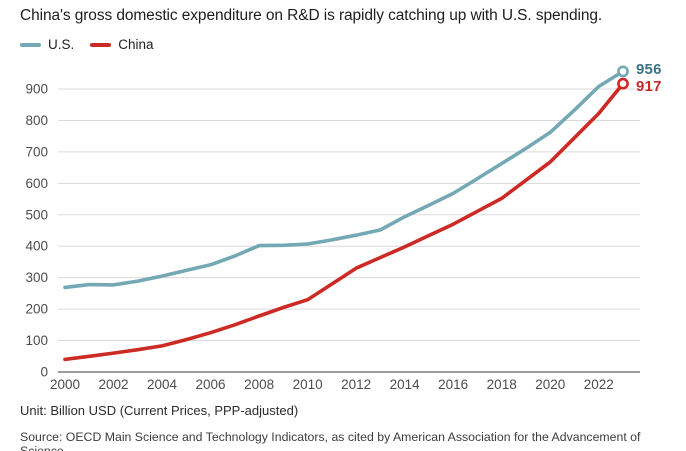  I want to click on y-tick-label-700: 700, so click(36, 151).